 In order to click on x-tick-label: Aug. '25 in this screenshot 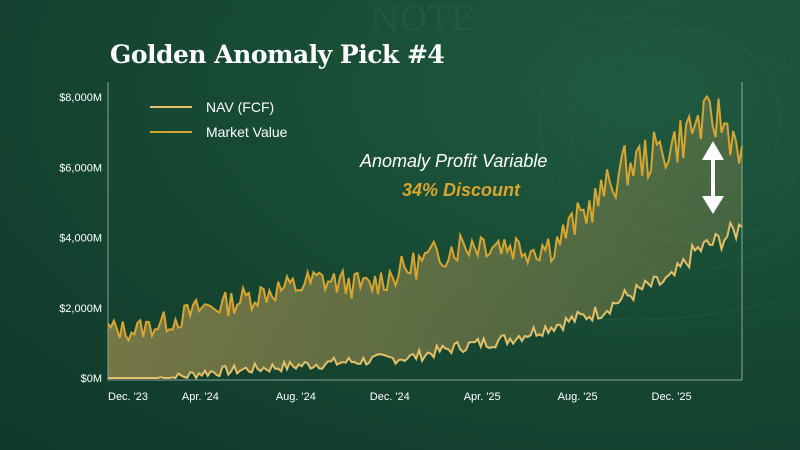, I will do `click(578, 397)`.